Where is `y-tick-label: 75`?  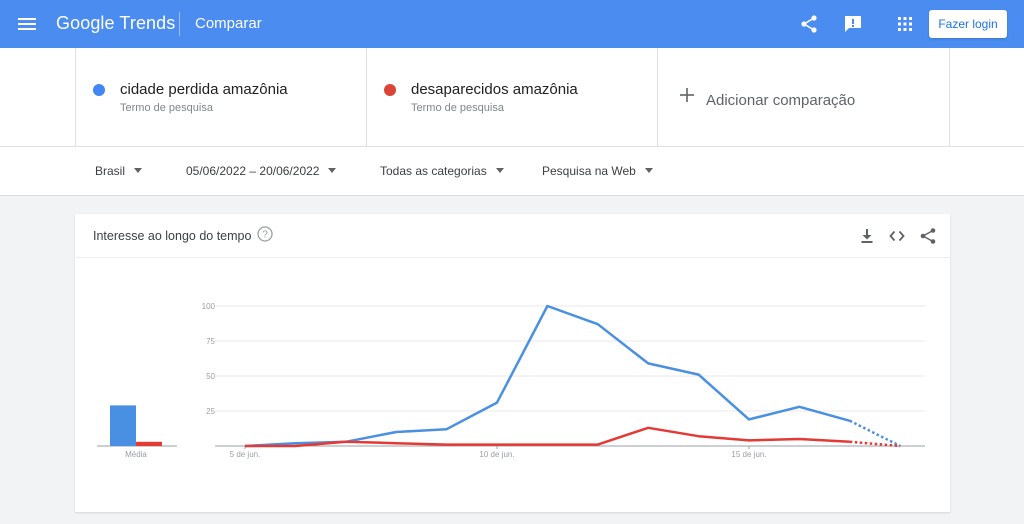
y-tick-label: 75 is located at coordinates (210, 341).